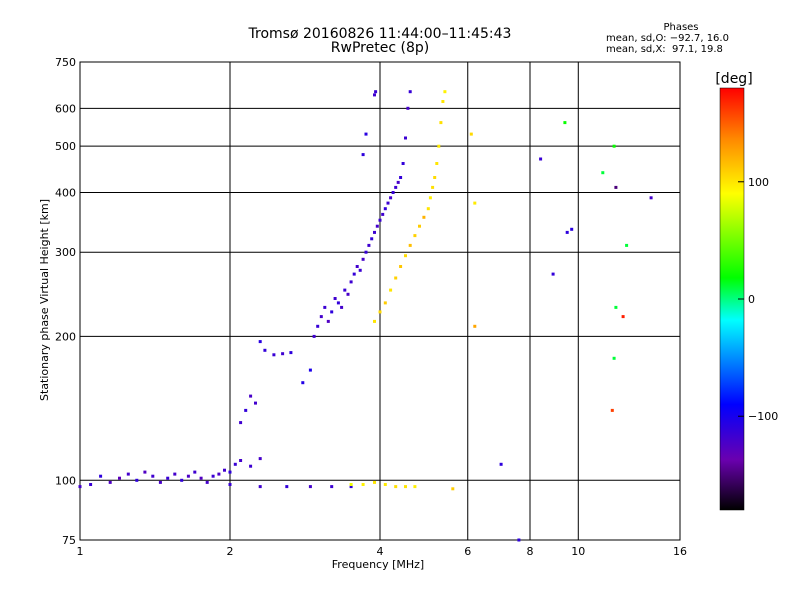  I want to click on phases-header: Phases, so click(681, 27).